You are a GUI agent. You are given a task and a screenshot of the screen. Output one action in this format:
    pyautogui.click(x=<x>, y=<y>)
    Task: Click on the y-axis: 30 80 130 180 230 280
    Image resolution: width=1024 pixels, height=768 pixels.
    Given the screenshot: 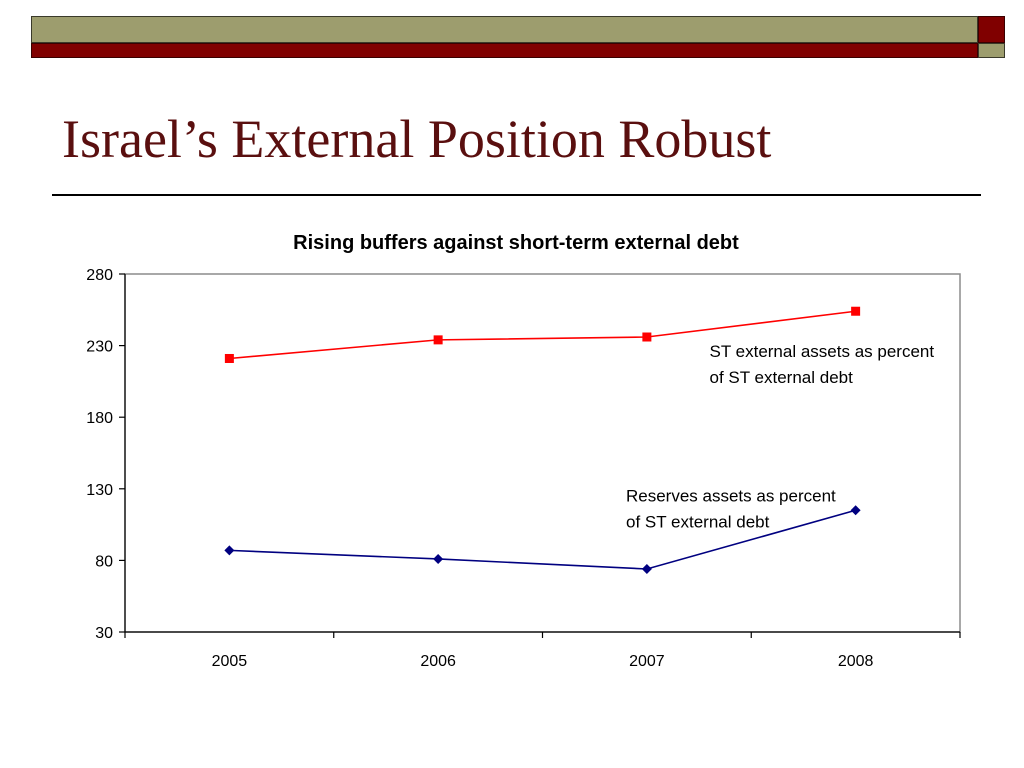 What is the action you would take?
    pyautogui.click(x=106, y=454)
    